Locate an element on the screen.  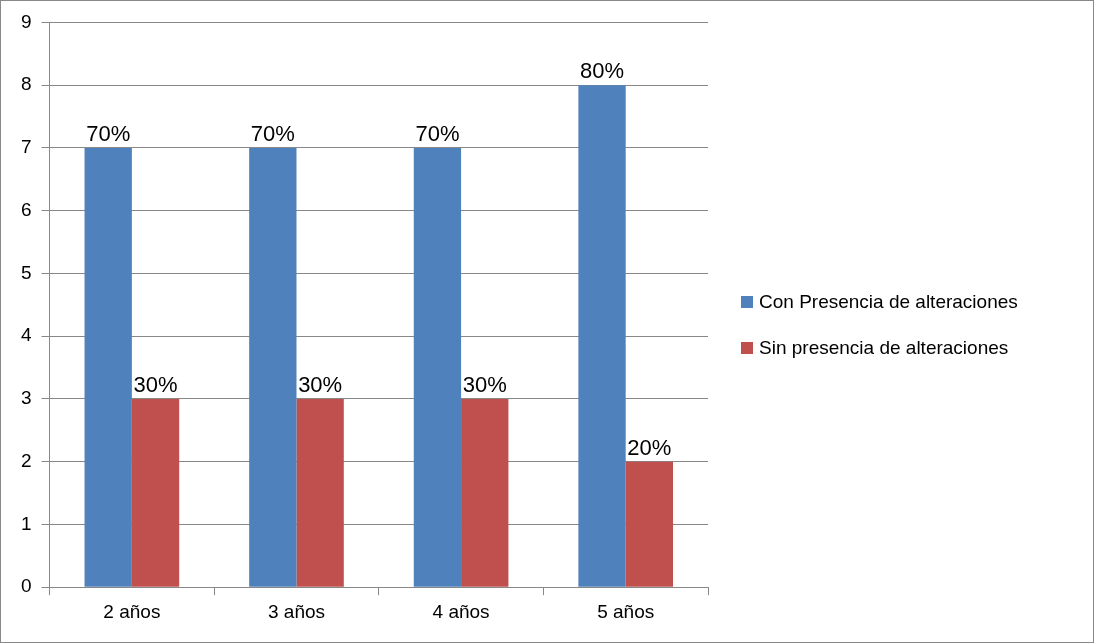
y-tick-label: 4 is located at coordinates (26, 335).